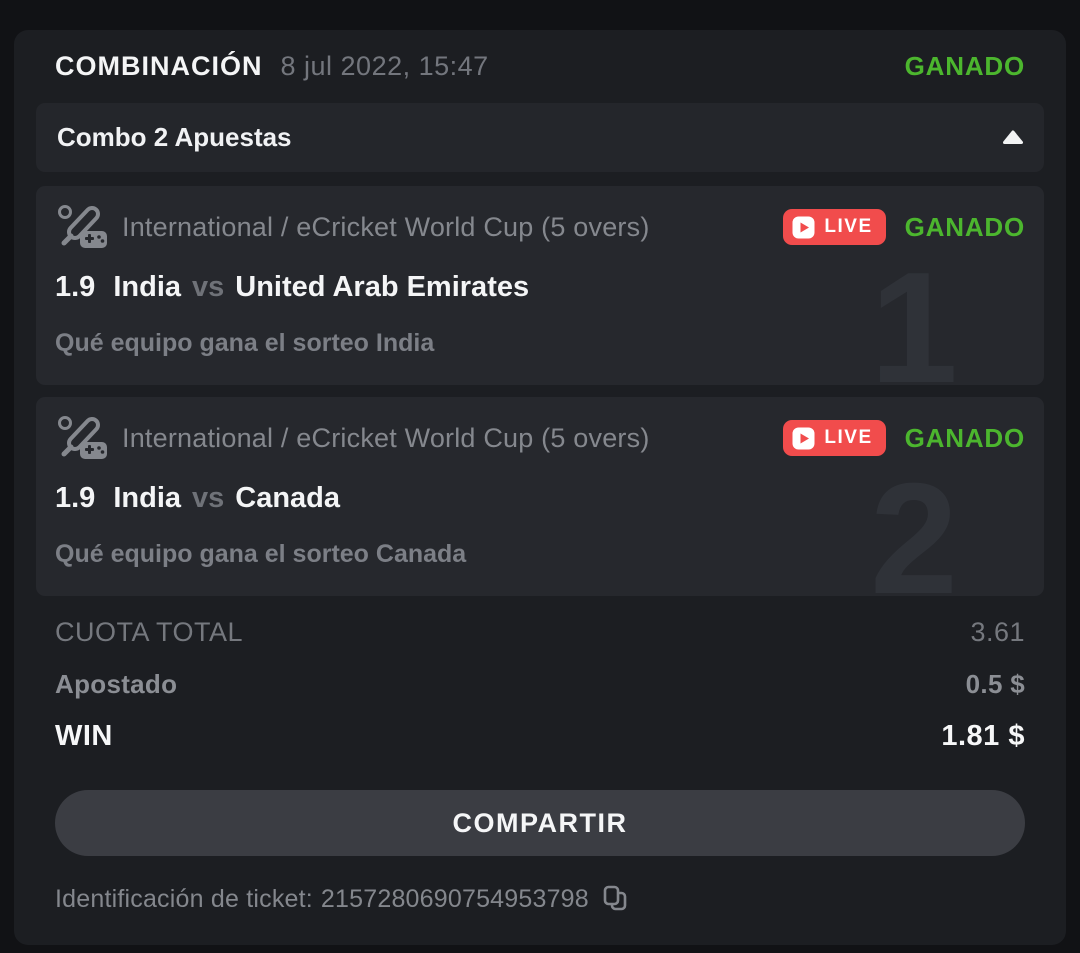 This screenshot has height=953, width=1080. I want to click on ticket-id-value: 2157280690754953798, so click(454, 898).